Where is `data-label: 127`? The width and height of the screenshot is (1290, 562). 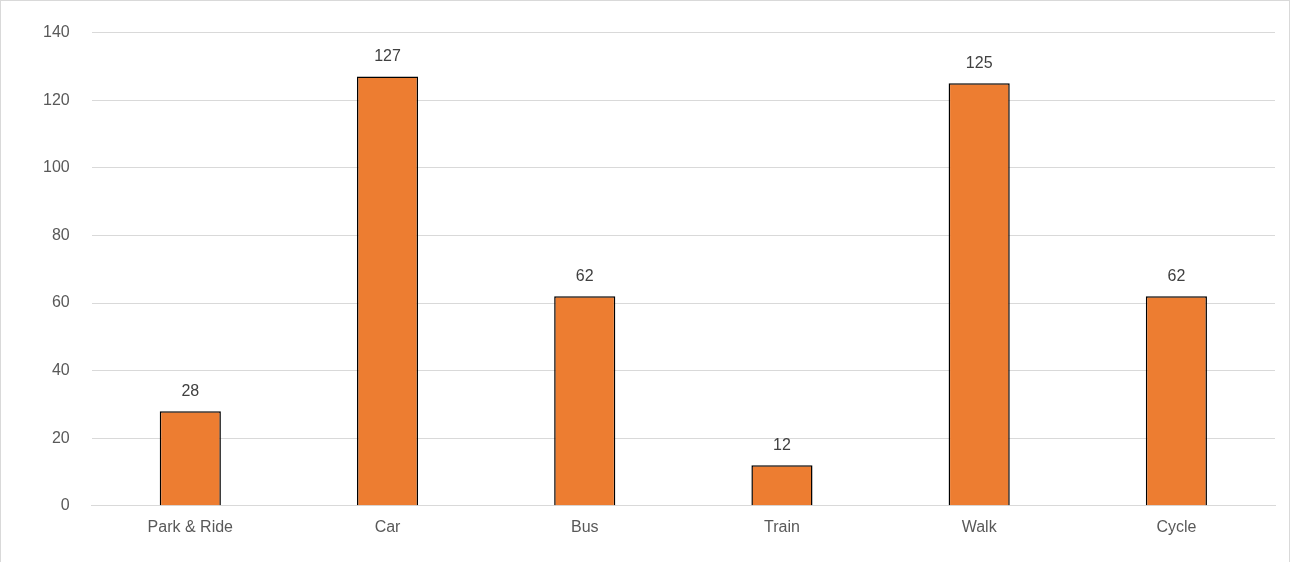
data-label: 127 is located at coordinates (387, 55).